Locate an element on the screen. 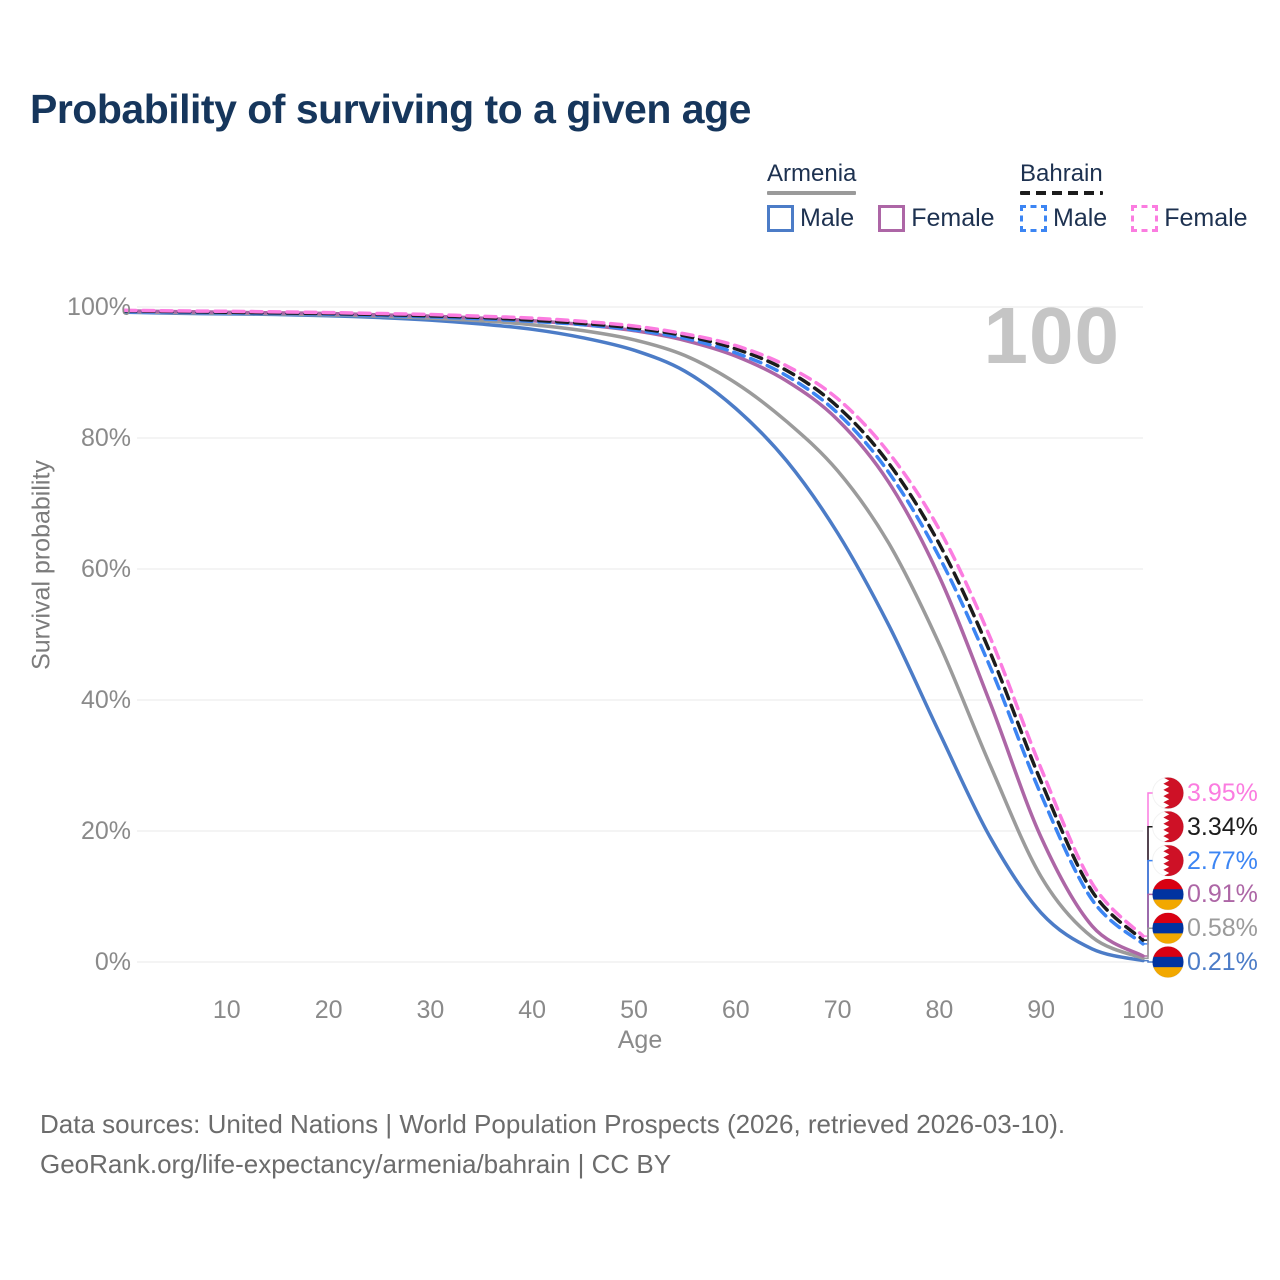 The height and width of the screenshot is (1280, 1280). legend-item-bahrain-female: Female is located at coordinates (1189, 218).